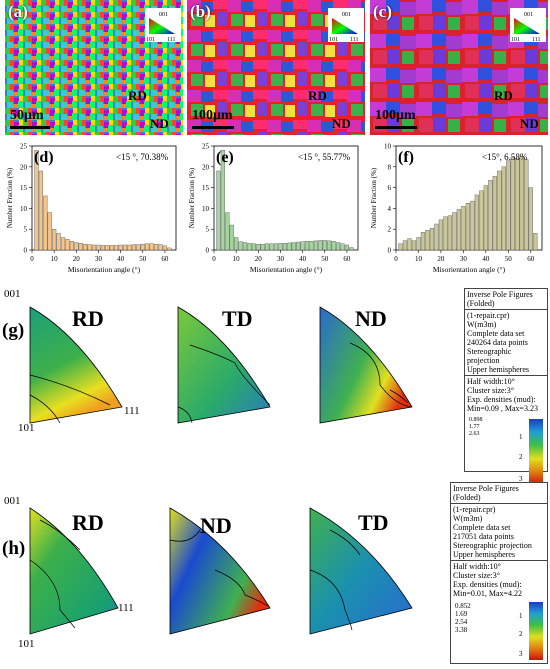 The image size is (550, 669). Describe the element at coordinates (390, 167) in the screenshot. I see `y-tick-label: 8` at that location.